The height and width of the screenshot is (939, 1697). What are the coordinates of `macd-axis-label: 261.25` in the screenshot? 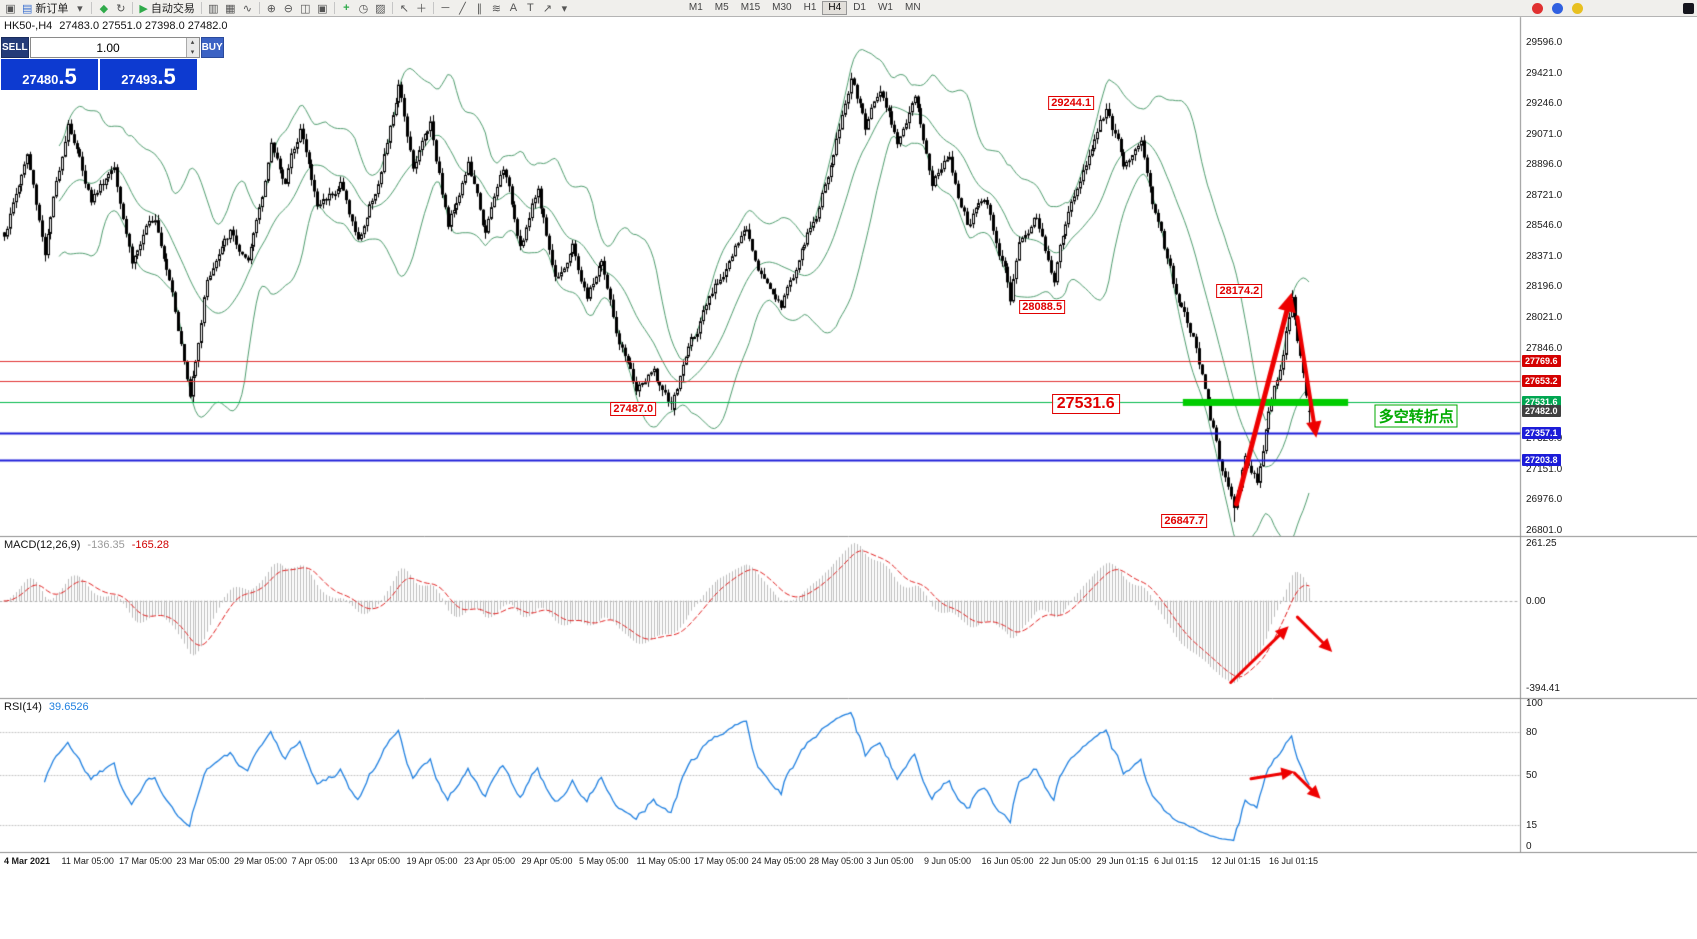 It's located at (1541, 544).